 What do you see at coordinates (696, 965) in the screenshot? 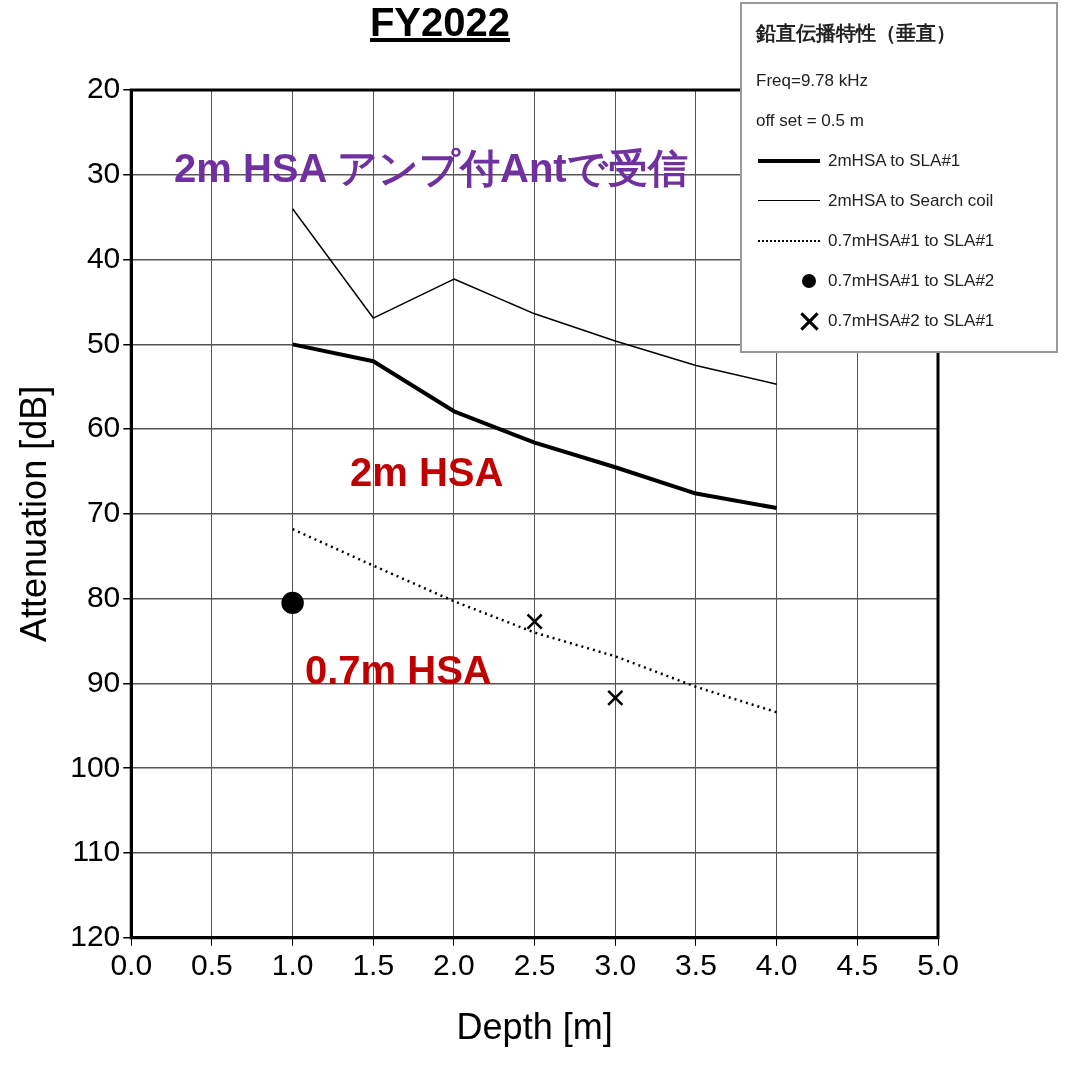
I see `x-tick-label: 3.5` at bounding box center [696, 965].